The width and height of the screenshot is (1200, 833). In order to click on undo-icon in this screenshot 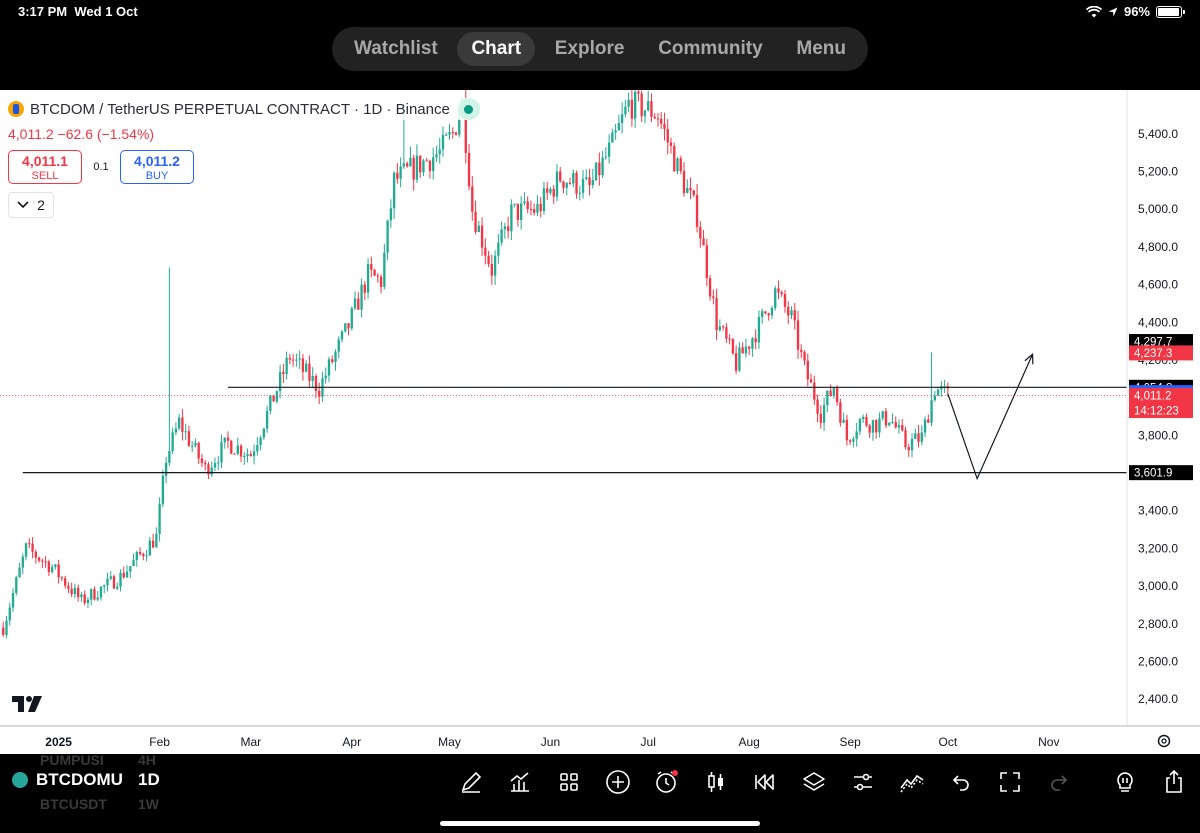, I will do `click(960, 782)`.